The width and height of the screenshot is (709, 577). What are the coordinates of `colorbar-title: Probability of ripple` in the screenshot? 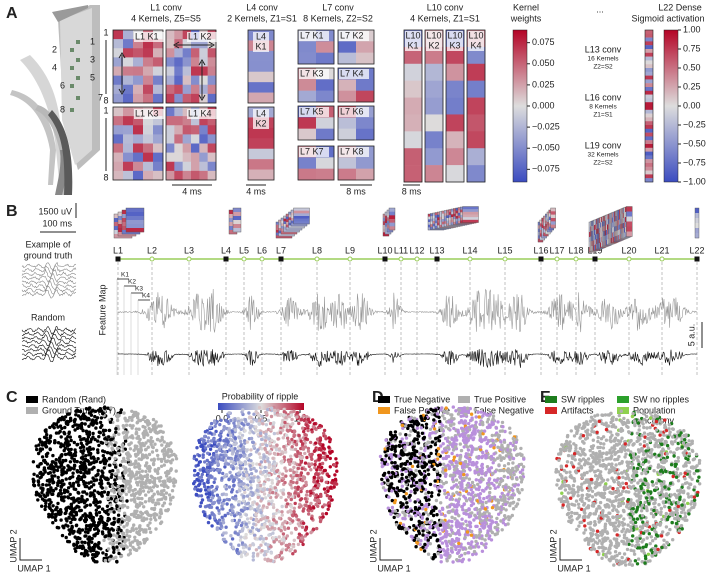 It's located at (260, 396).